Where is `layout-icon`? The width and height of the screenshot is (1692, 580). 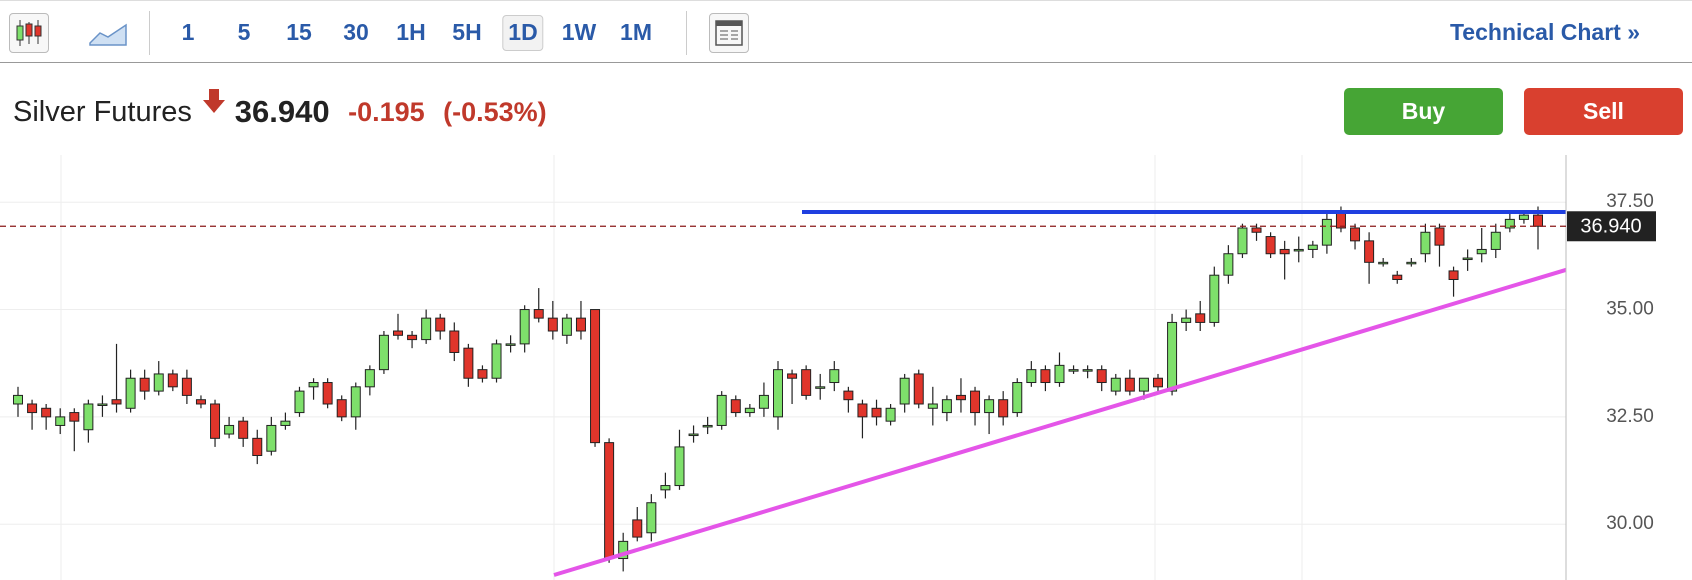
layout-icon is located at coordinates (729, 33).